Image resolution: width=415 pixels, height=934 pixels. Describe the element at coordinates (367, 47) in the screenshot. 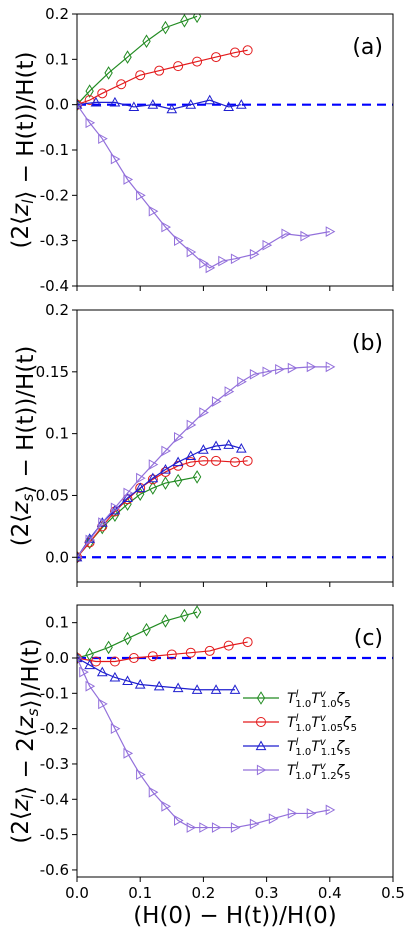

I see `panel-label: (a)` at that location.